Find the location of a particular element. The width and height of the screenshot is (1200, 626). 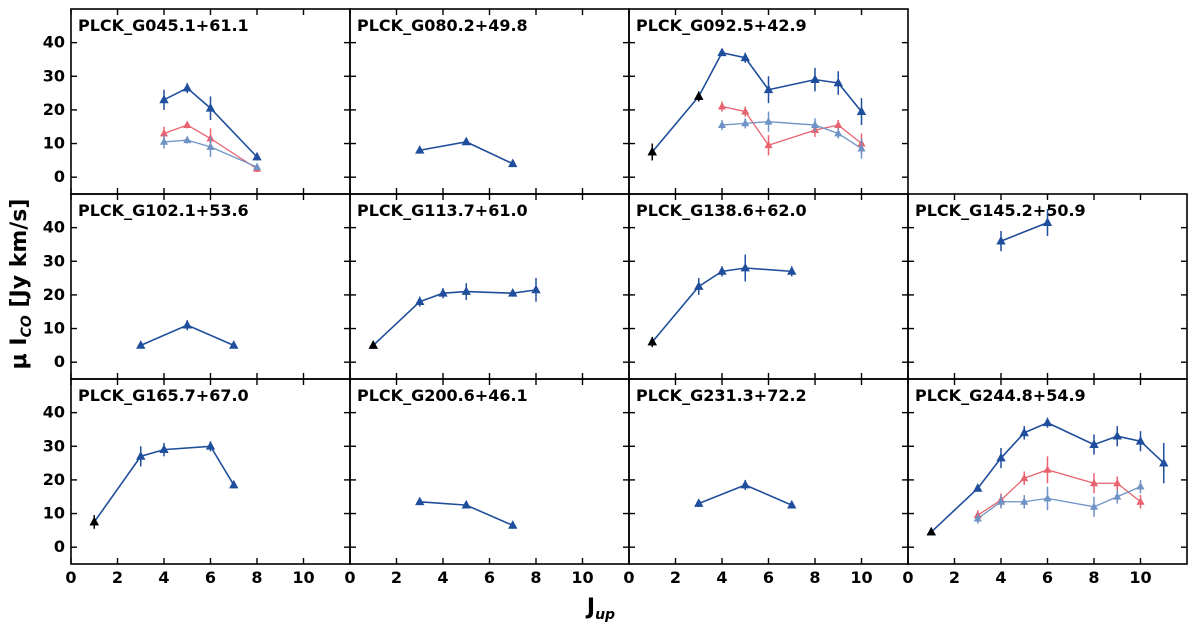

panel: PLCK_G080.2+49.8 is located at coordinates (489, 101).